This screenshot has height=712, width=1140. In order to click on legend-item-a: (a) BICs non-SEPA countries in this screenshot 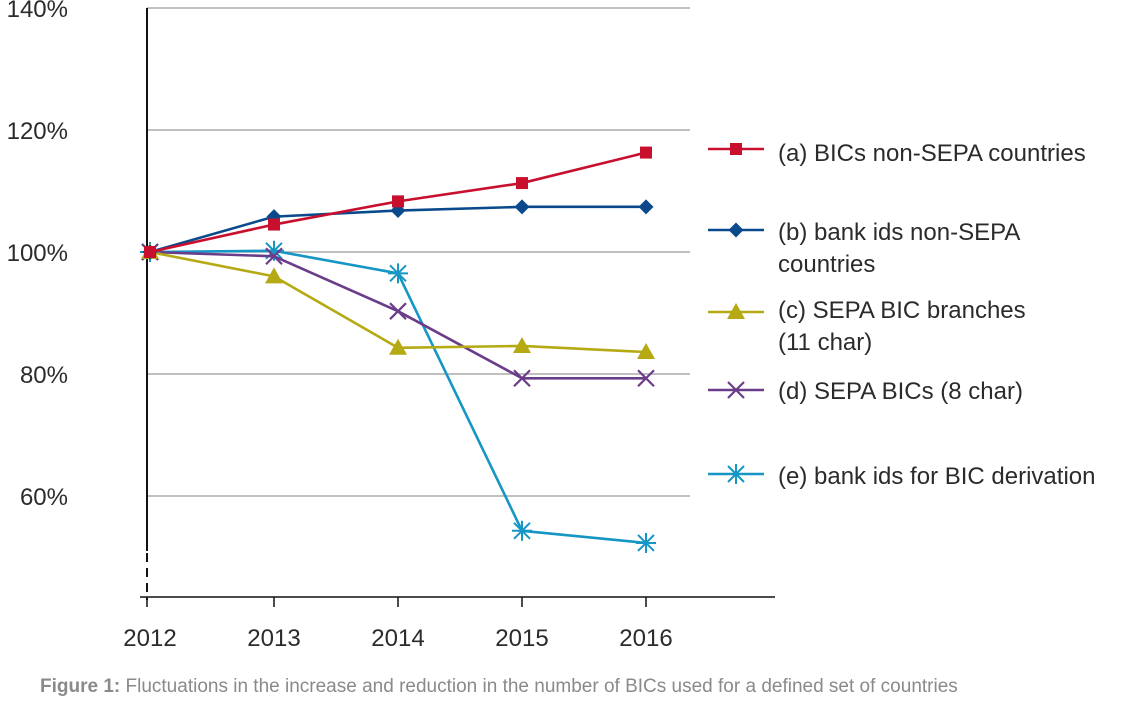, I will do `click(897, 153)`.